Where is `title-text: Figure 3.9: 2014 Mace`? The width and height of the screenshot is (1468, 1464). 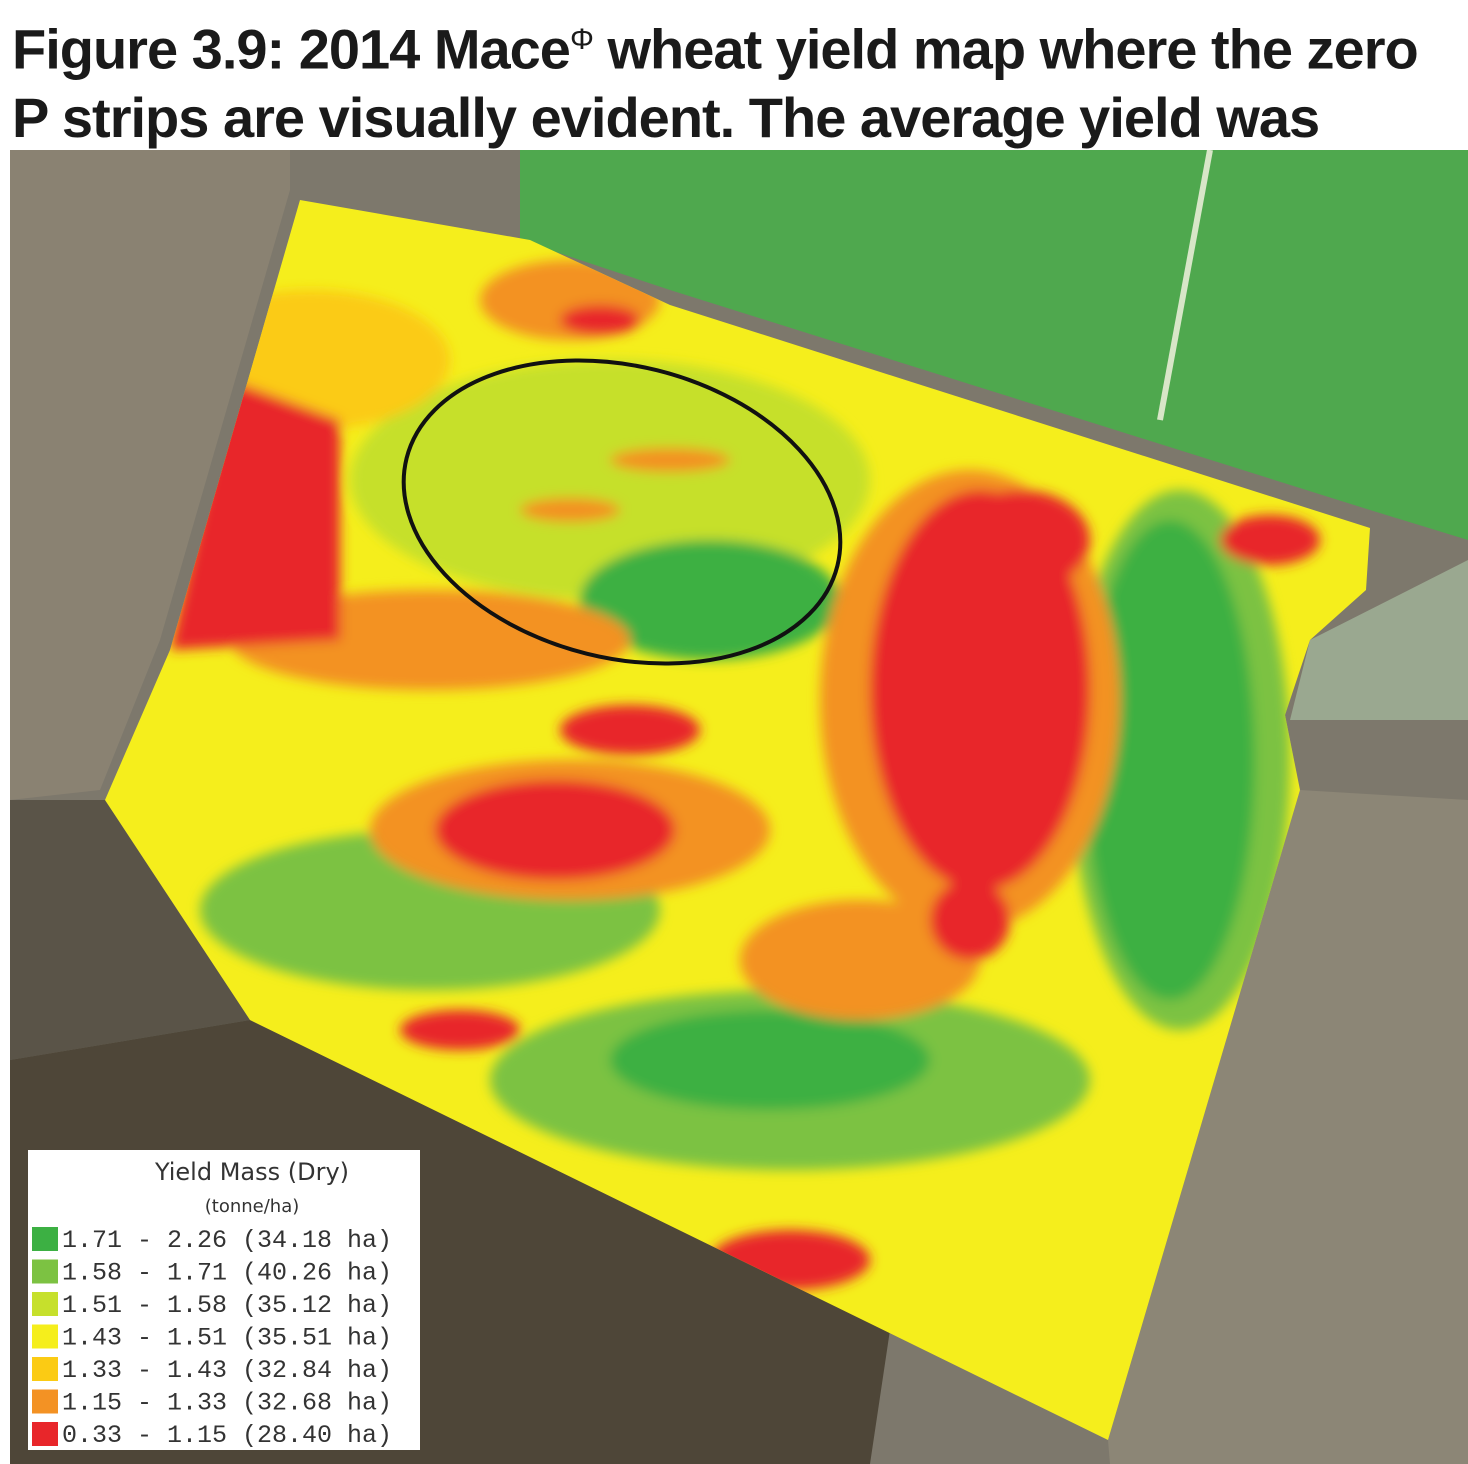 title-text: Figure 3.9: 2014 Mace is located at coordinates (291, 49).